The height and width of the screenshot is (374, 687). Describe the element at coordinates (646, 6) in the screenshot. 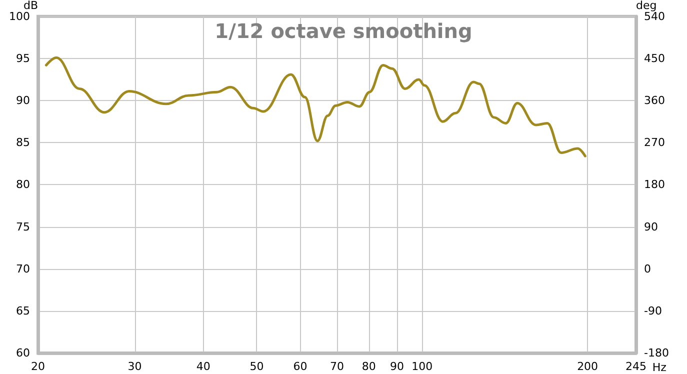

I see `y2-axis-title: deg` at that location.